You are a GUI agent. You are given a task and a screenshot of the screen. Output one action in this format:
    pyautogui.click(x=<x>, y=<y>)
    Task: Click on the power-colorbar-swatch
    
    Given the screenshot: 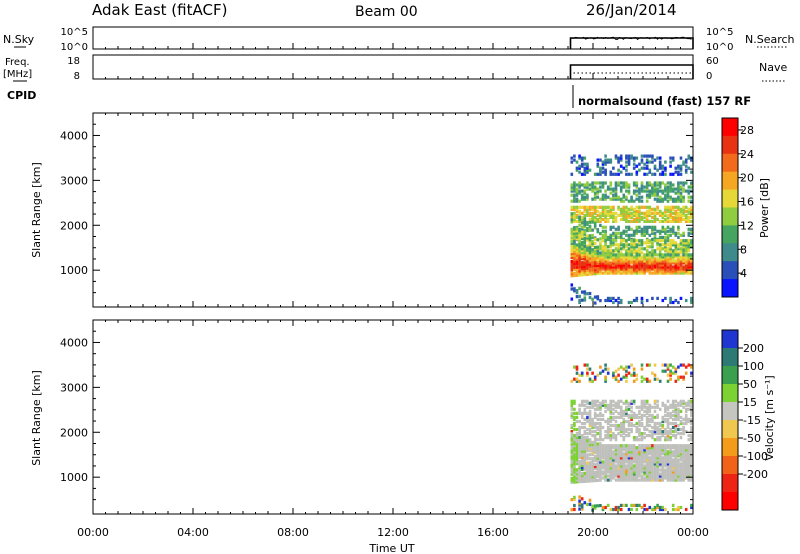 What is the action you would take?
    pyautogui.click(x=730, y=216)
    